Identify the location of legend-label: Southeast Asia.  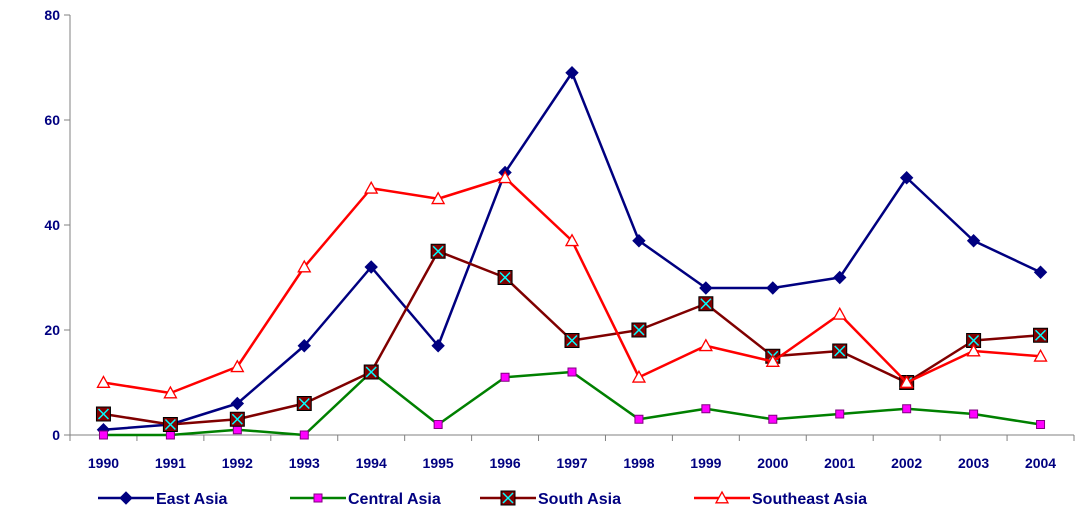
(809, 499).